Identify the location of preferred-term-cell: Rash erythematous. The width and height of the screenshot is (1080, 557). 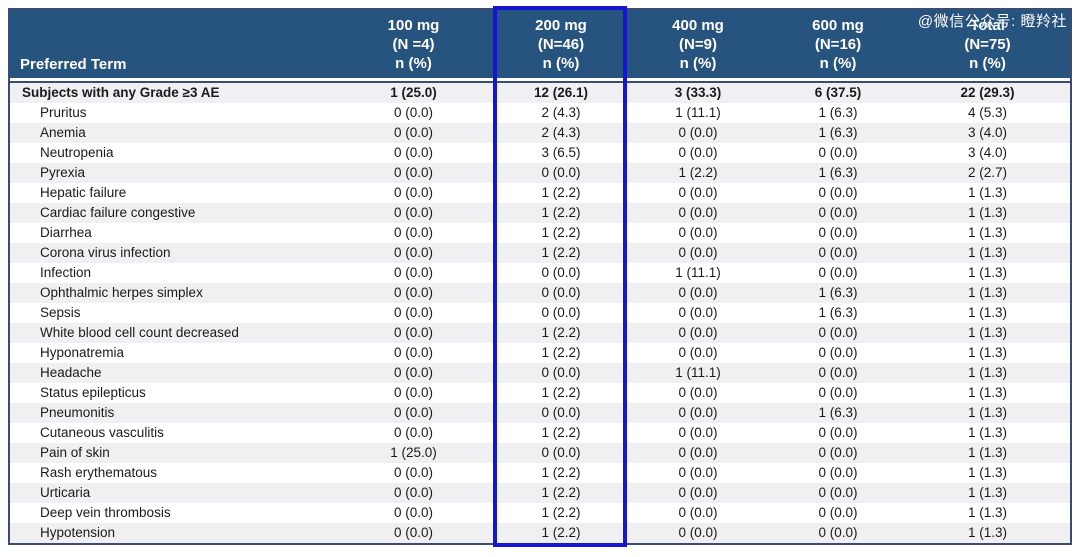
(99, 472).